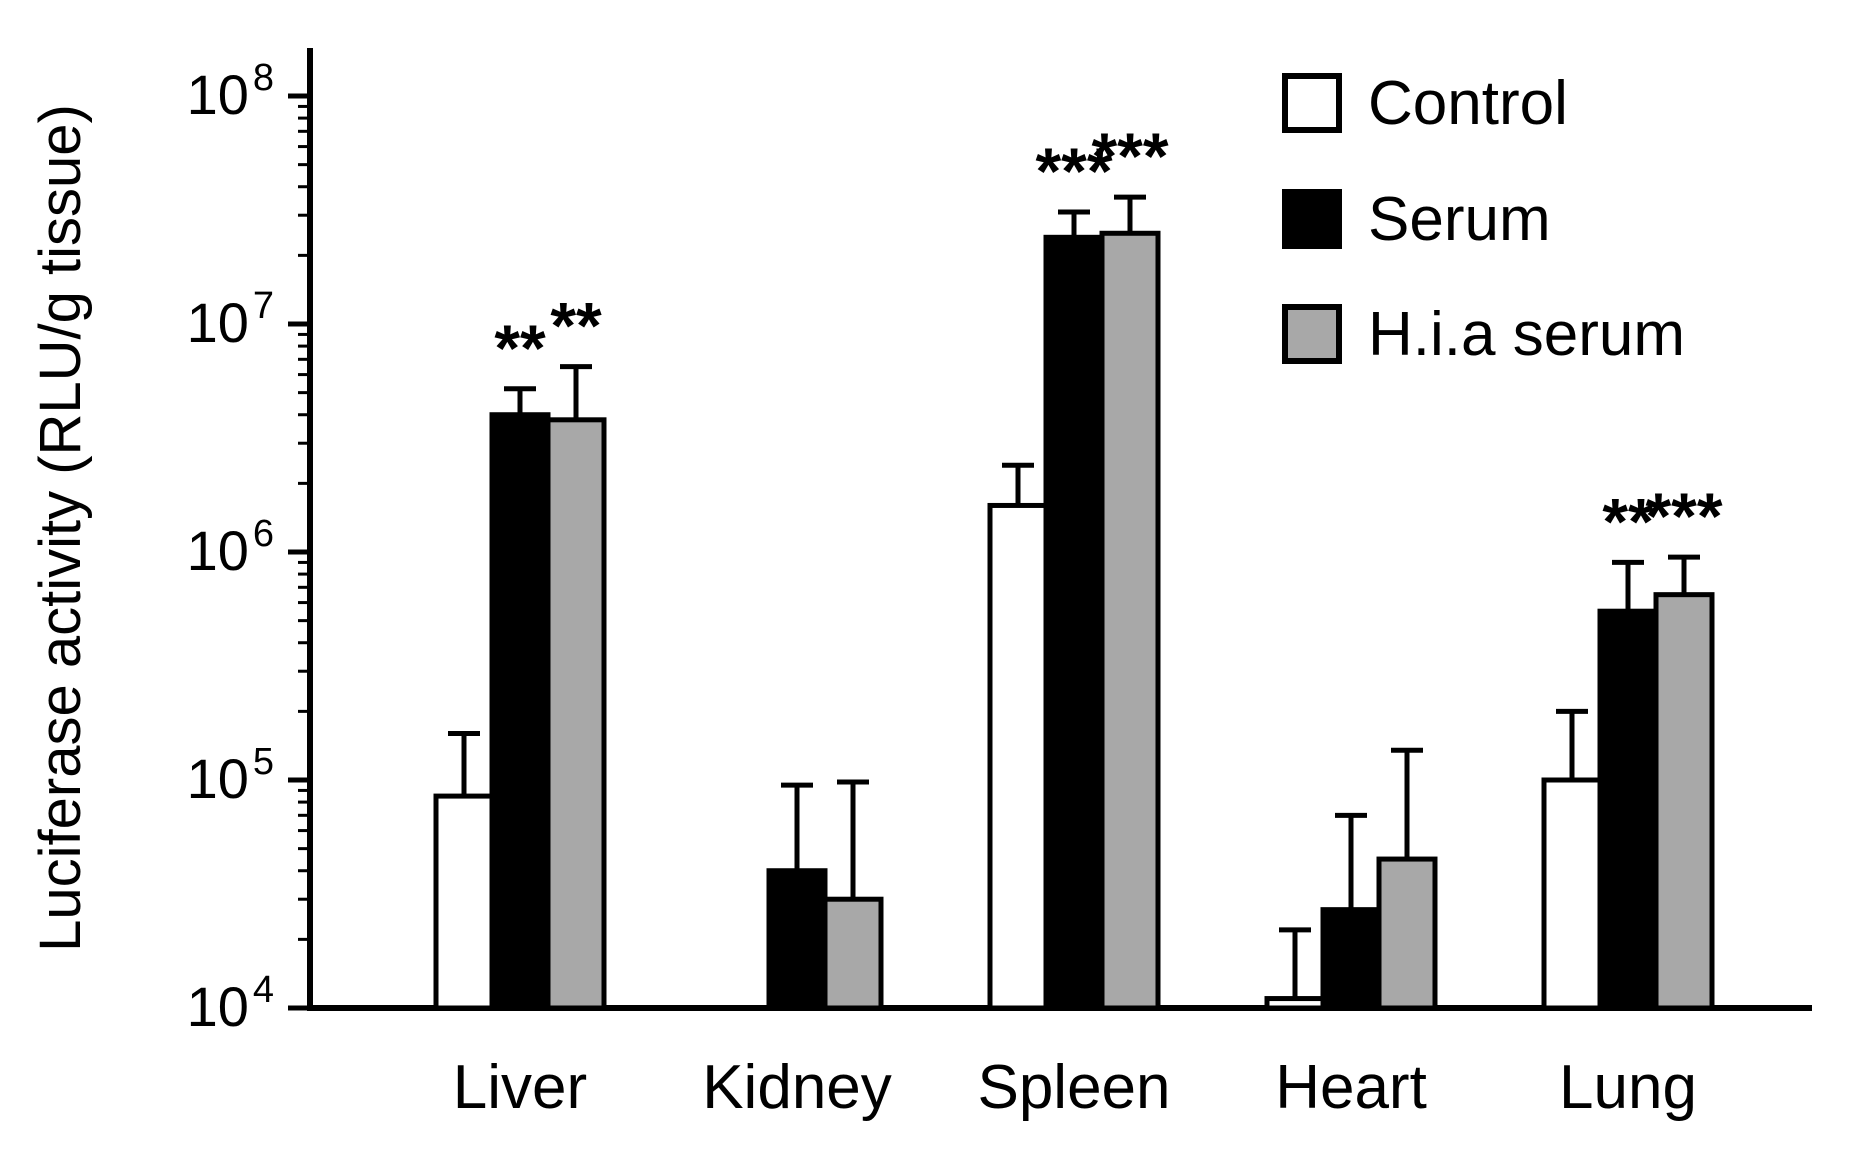 This screenshot has width=1864, height=1156. Describe the element at coordinates (853, 953) in the screenshot. I see `bar-h-i-a-serum-kidney` at that location.